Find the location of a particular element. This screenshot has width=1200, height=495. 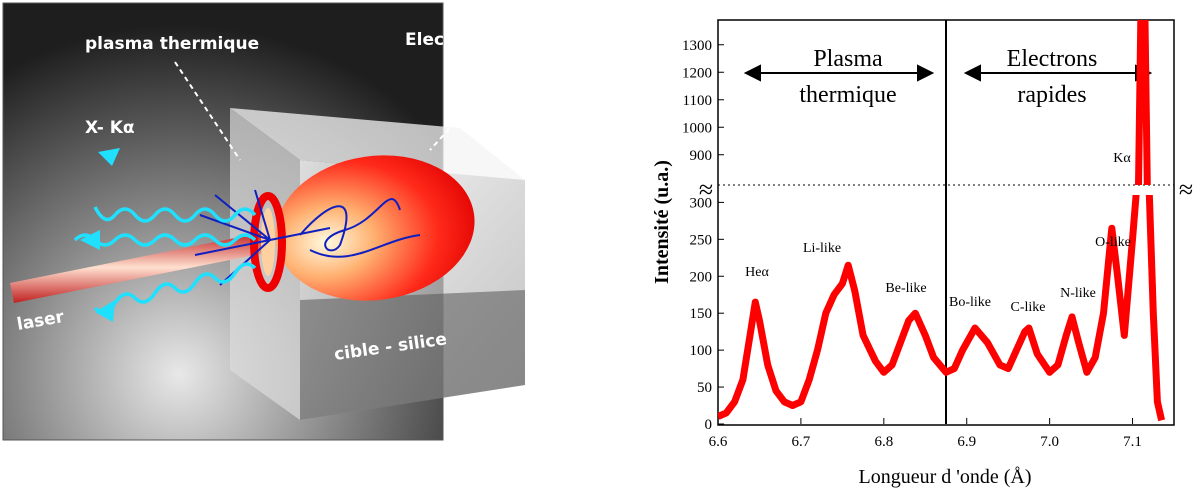

pointer-lines is located at coordinates (342, 111).